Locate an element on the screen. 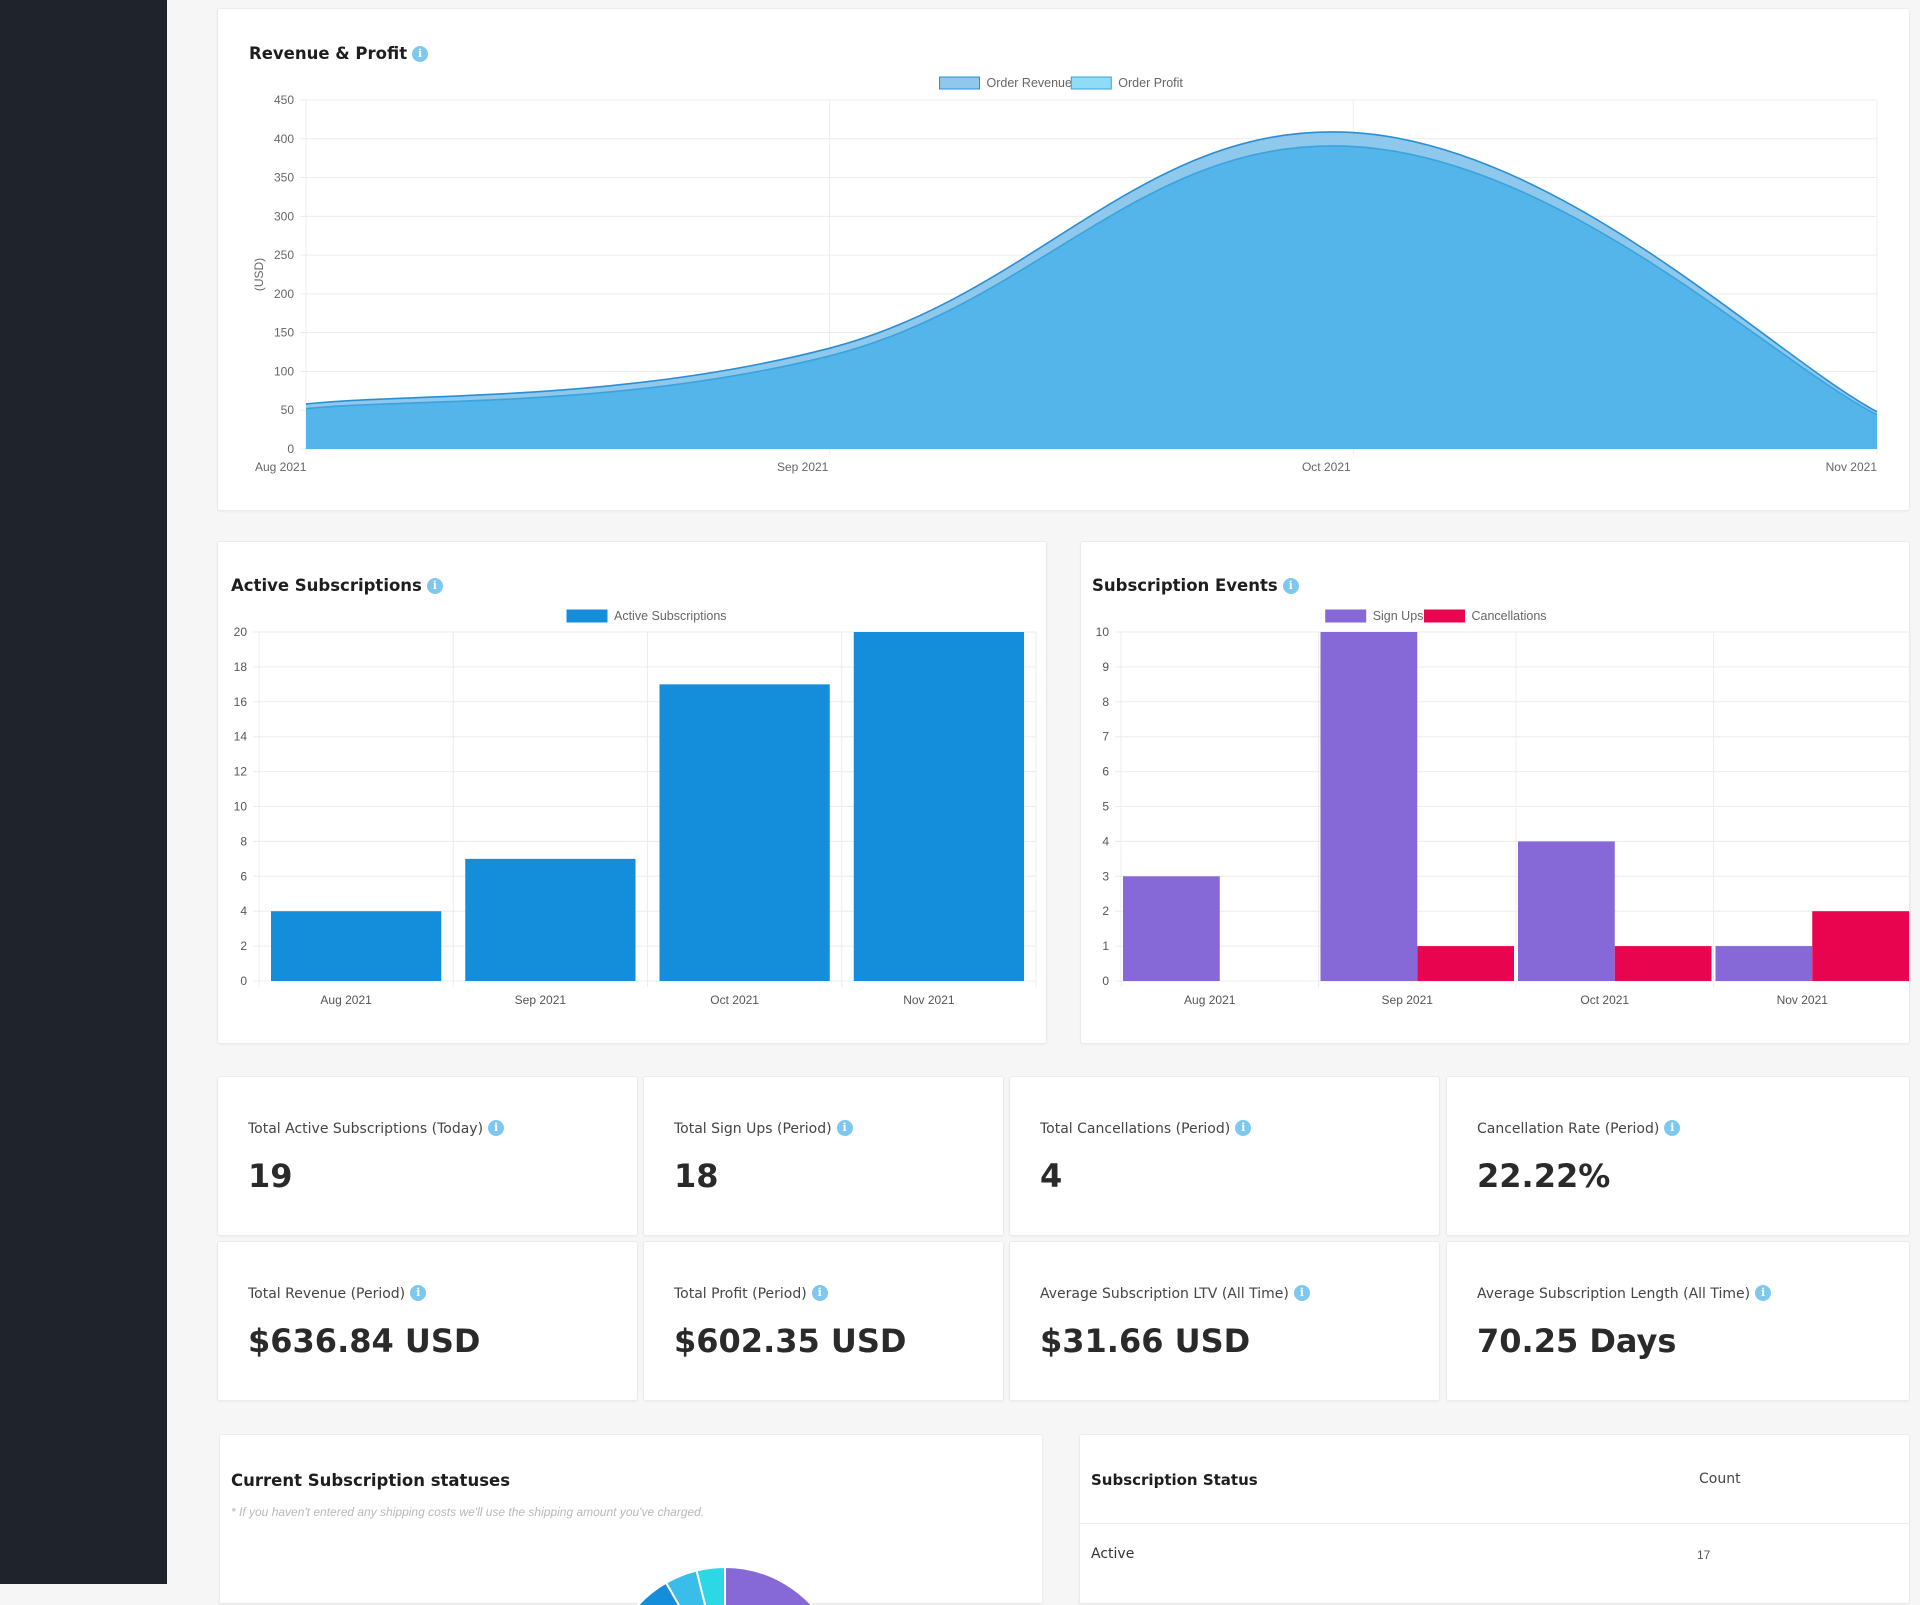 The height and width of the screenshot is (1605, 1920). y-tick-label: 7 is located at coordinates (1105, 737).